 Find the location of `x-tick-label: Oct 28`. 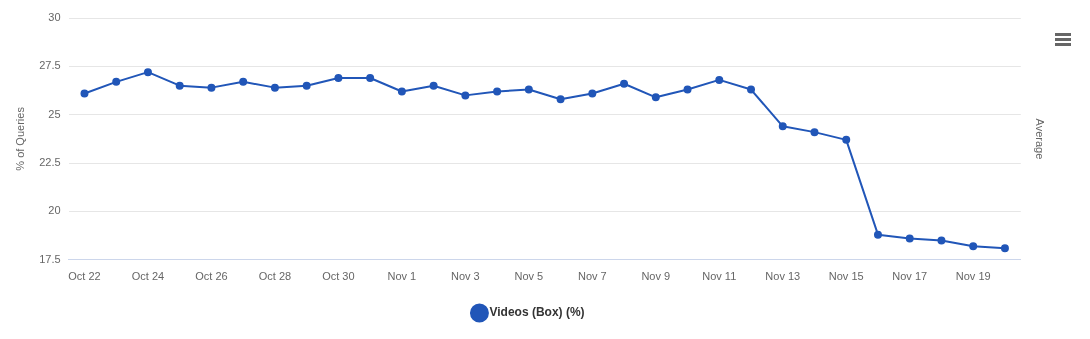

x-tick-label: Oct 28 is located at coordinates (275, 276).